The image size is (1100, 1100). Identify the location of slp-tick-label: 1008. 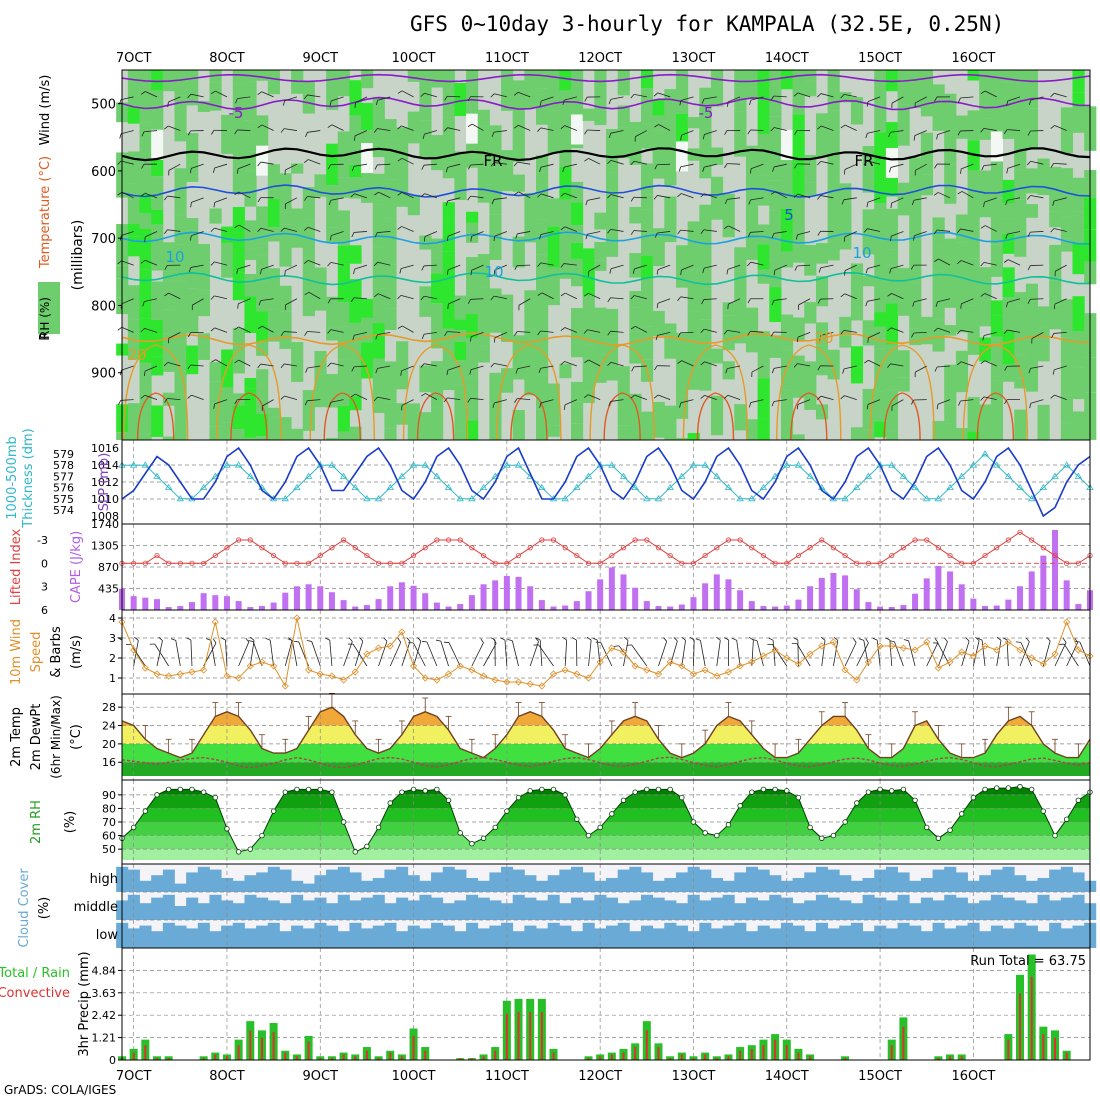
(105, 516).